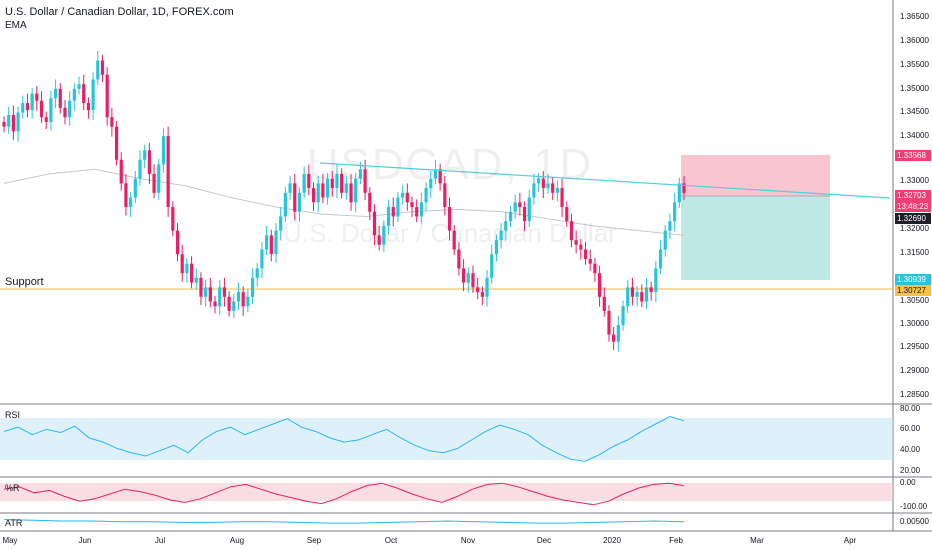  What do you see at coordinates (24, 282) in the screenshot?
I see `support-label: Support` at bounding box center [24, 282].